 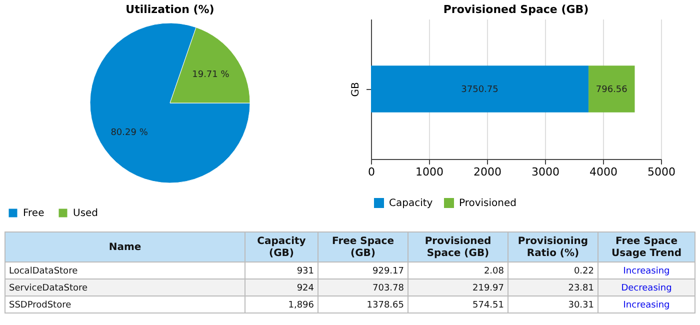 What do you see at coordinates (584, 271) in the screenshot?
I see `text: 0.22` at bounding box center [584, 271].